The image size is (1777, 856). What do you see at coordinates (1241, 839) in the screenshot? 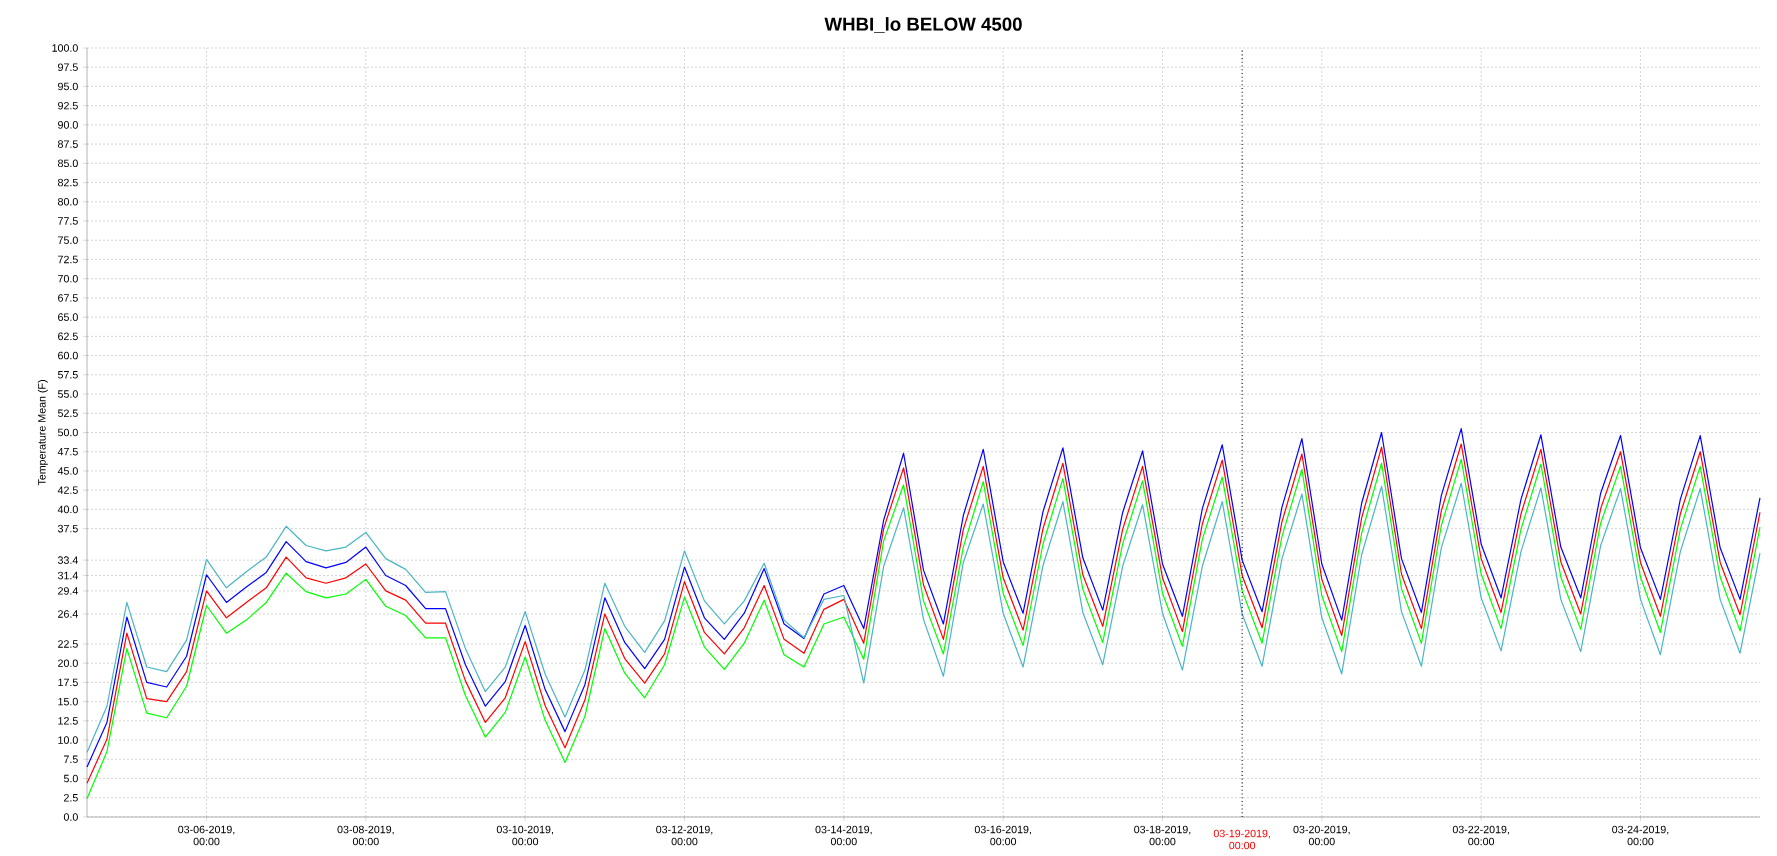
I see `ref-line-label: 03-19-2019, 00:00` at bounding box center [1241, 839].